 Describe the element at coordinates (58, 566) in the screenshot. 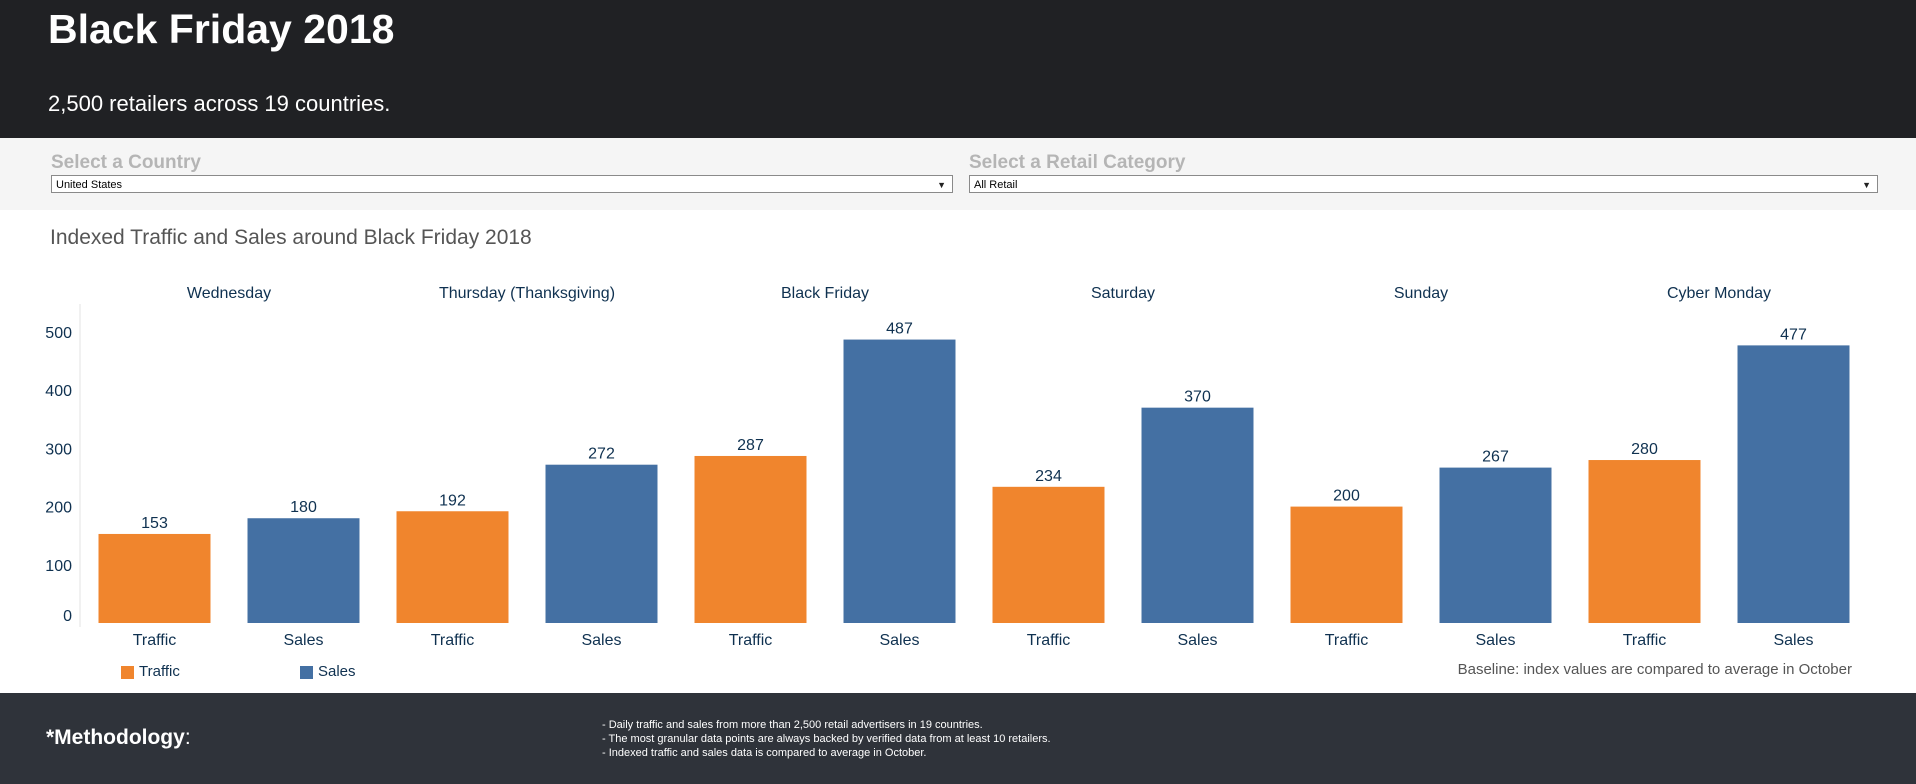

I see `y-tick-label: 100` at that location.